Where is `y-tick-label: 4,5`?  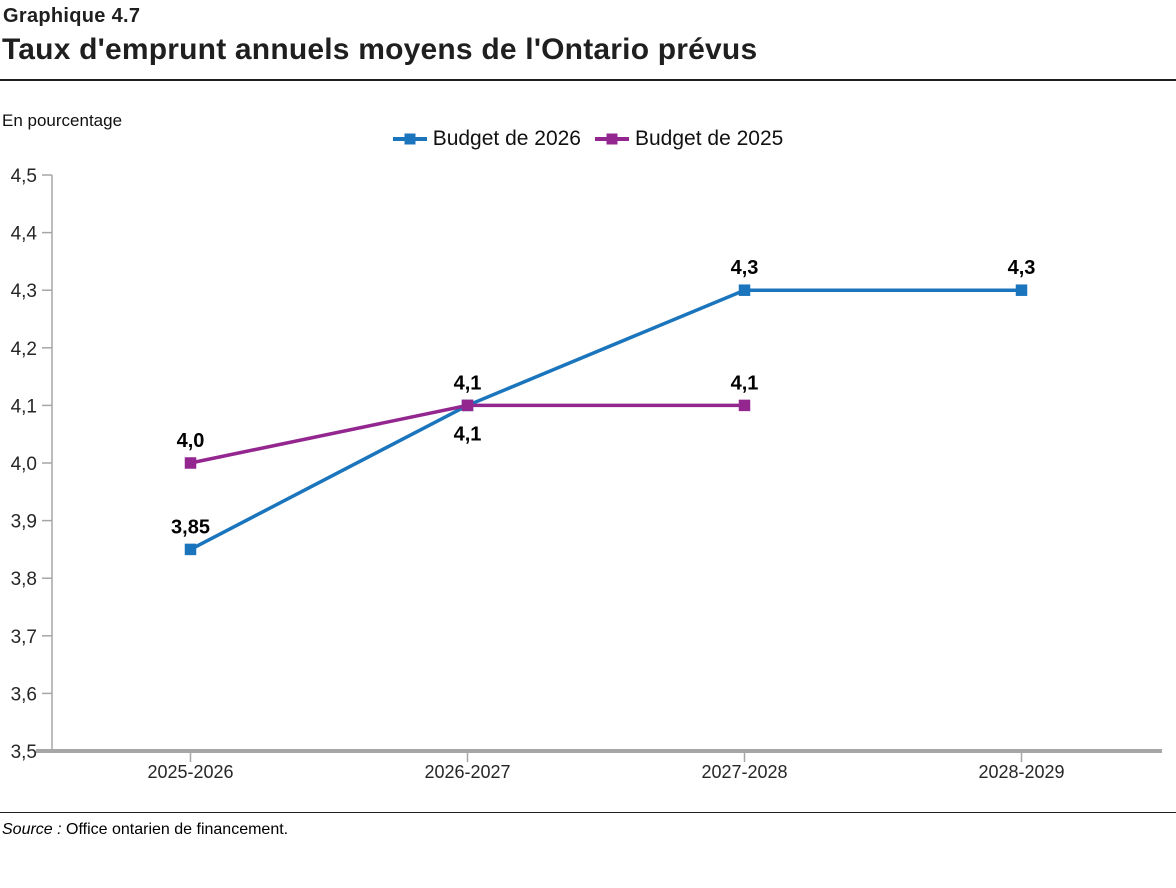 y-tick-label: 4,5 is located at coordinates (24, 176).